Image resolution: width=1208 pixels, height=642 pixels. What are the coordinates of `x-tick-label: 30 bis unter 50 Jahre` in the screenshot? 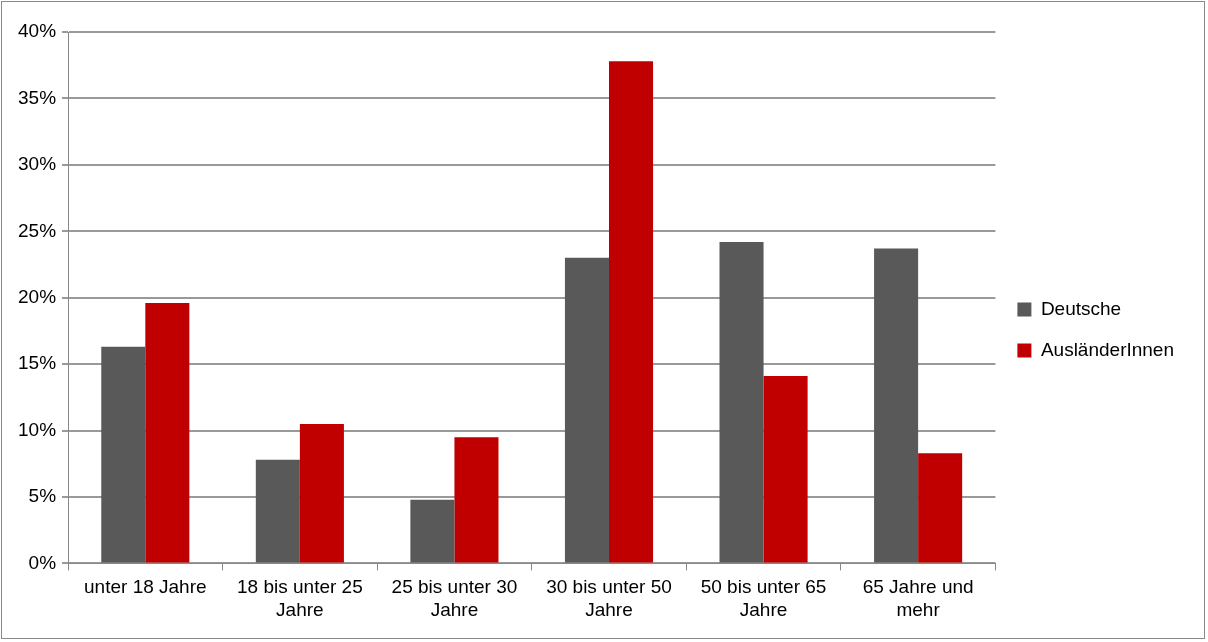 It's located at (609, 598).